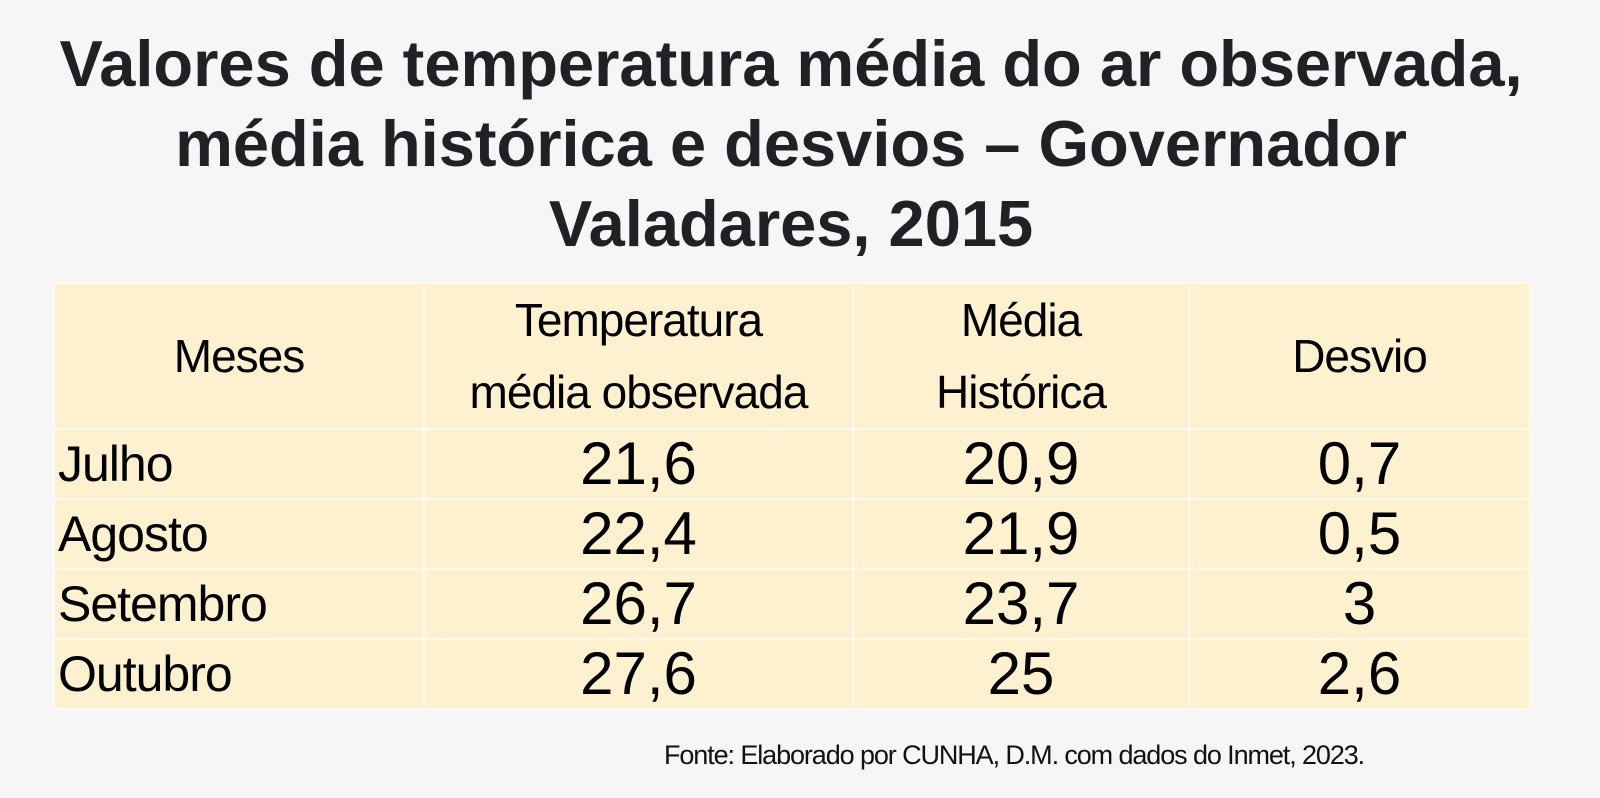 The image size is (1600, 798). Describe the element at coordinates (1359, 464) in the screenshot. I see `cell-deviation: 0,7` at that location.